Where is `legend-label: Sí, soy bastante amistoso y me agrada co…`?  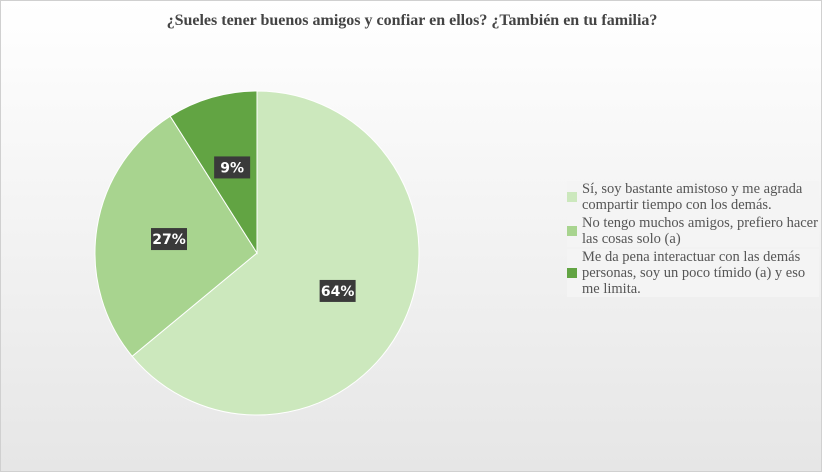 legend-label: Sí, soy bastante amistoso y me agrada co… is located at coordinates (692, 197).